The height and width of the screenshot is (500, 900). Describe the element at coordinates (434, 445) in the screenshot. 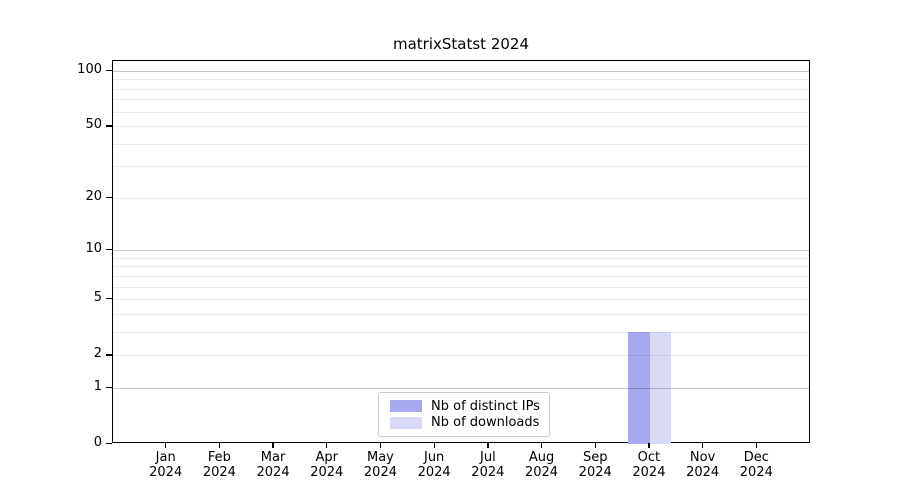

I see `x-tickmark-jun` at that location.